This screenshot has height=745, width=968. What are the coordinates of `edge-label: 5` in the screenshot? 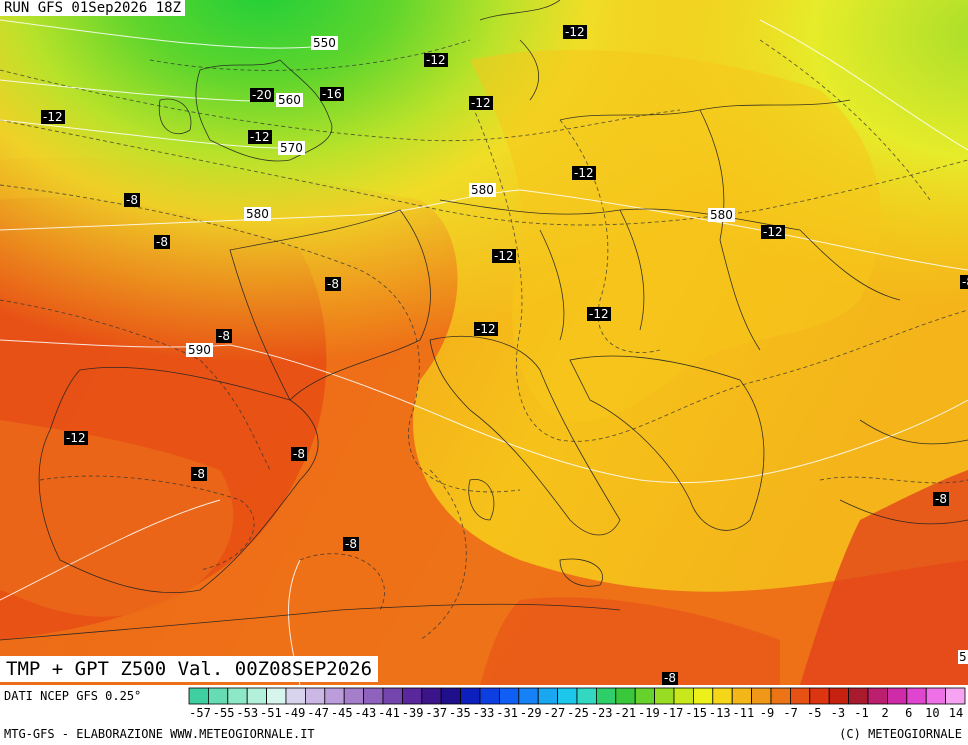 It's located at (963, 657).